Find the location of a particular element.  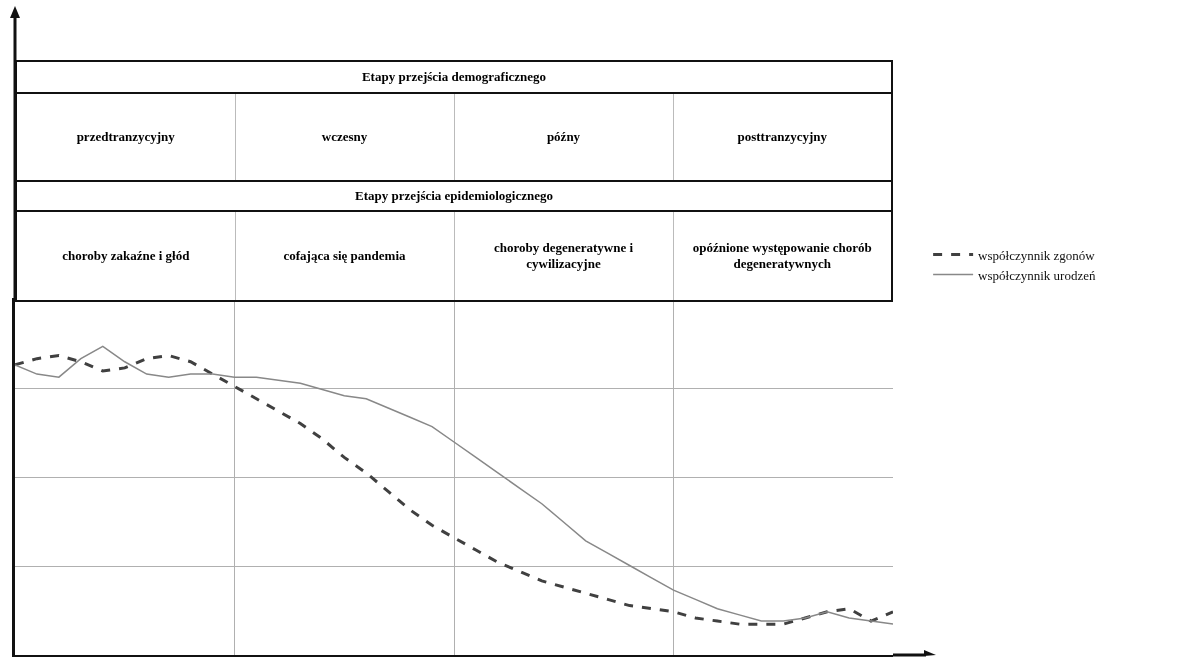

legend-label: współczynnik urodzeń is located at coordinates (1037, 275).